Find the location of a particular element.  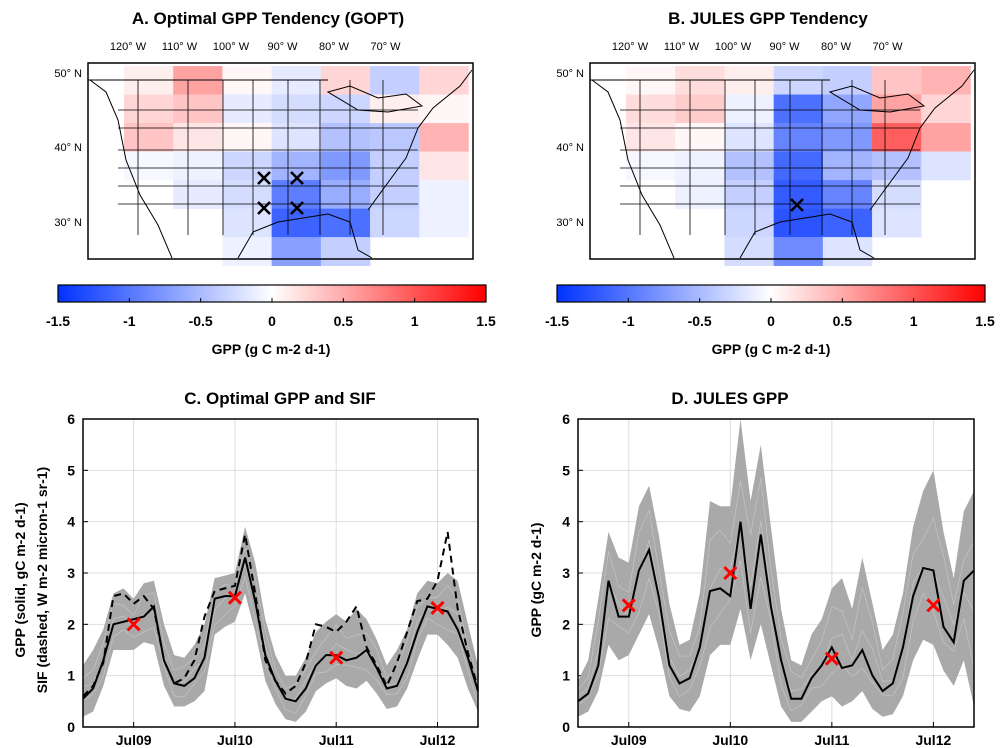

lon-label: 80° W is located at coordinates (836, 47).